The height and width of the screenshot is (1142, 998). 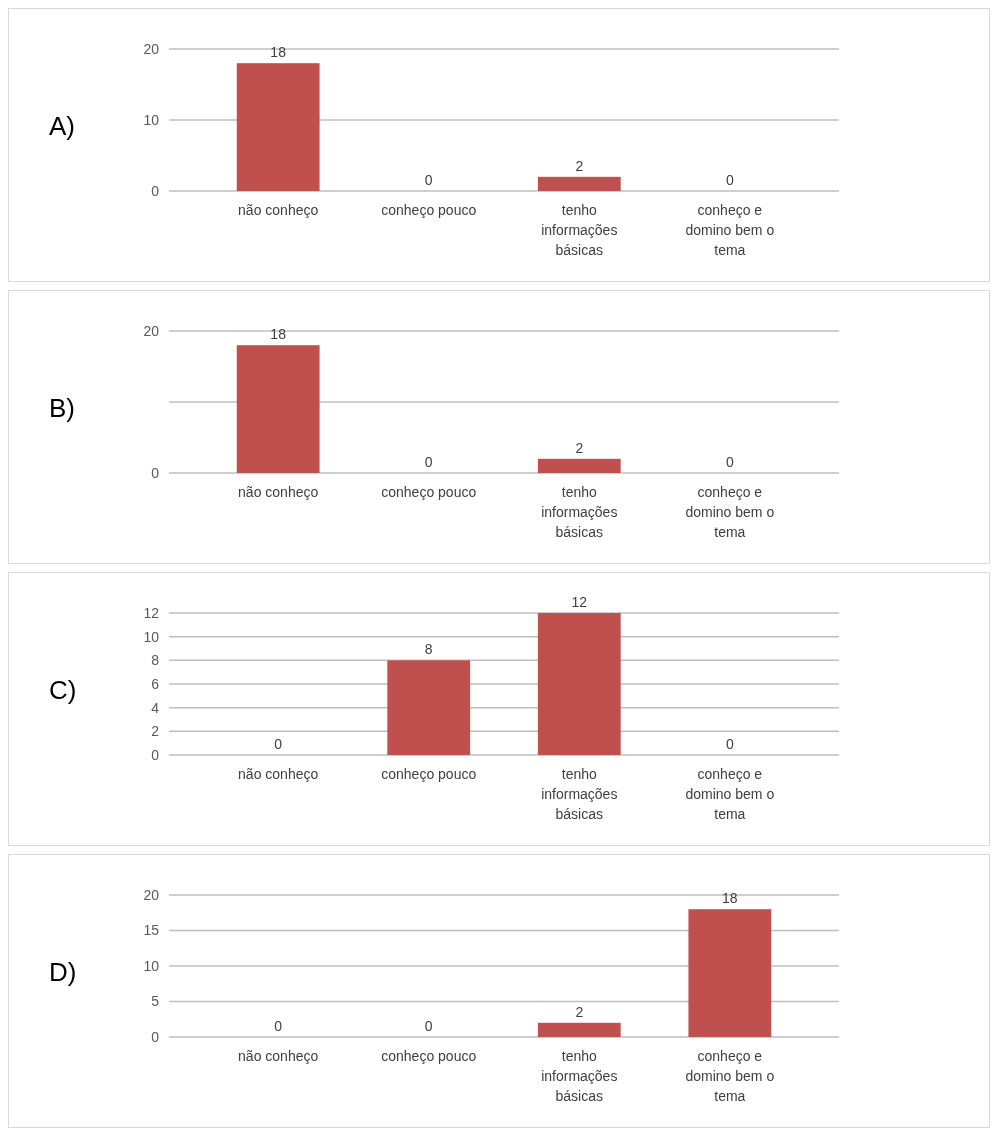 I want to click on y-tick-label: 2, so click(x=155, y=731).